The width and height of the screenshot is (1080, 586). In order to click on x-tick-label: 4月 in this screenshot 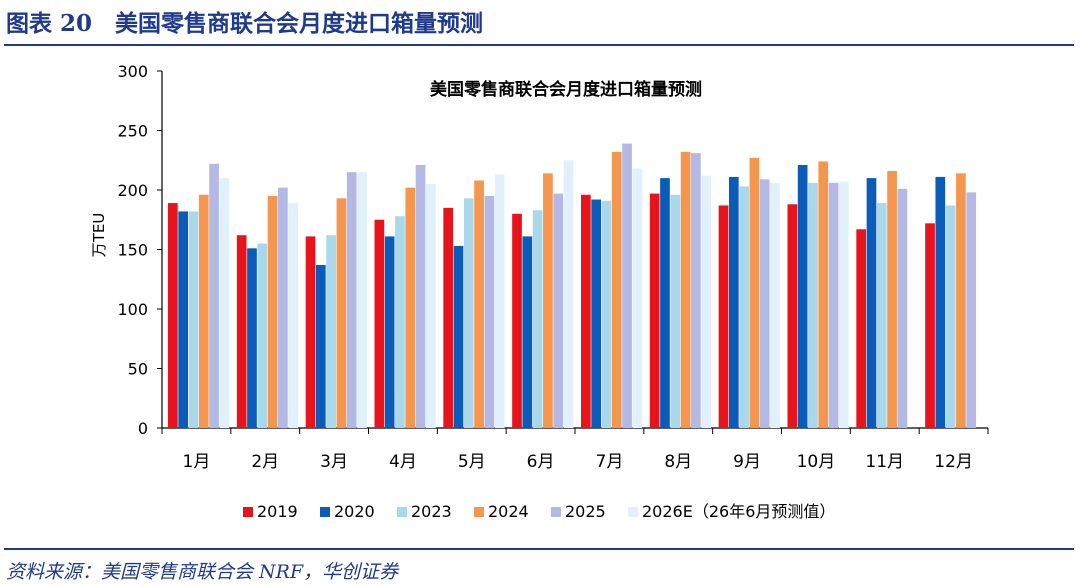, I will do `click(403, 462)`.